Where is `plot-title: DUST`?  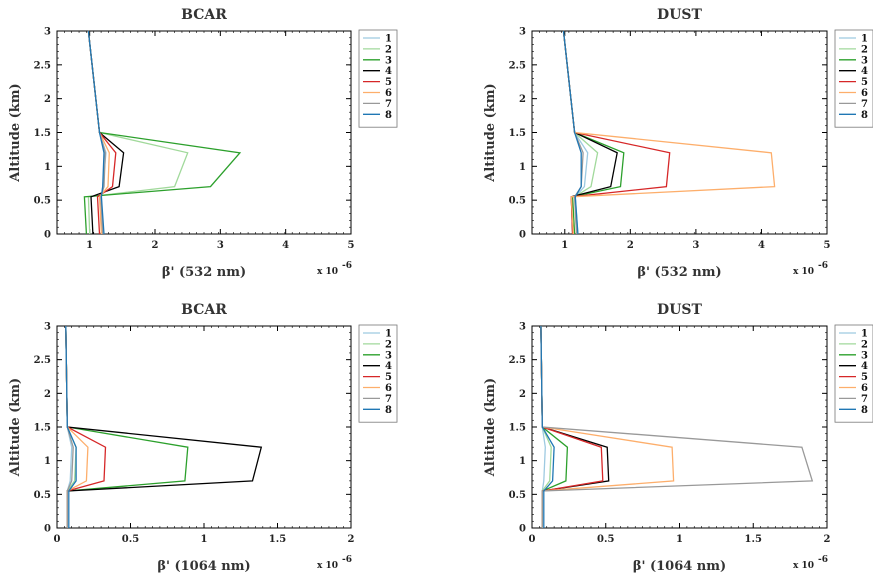 plot-title: DUST is located at coordinates (679, 15).